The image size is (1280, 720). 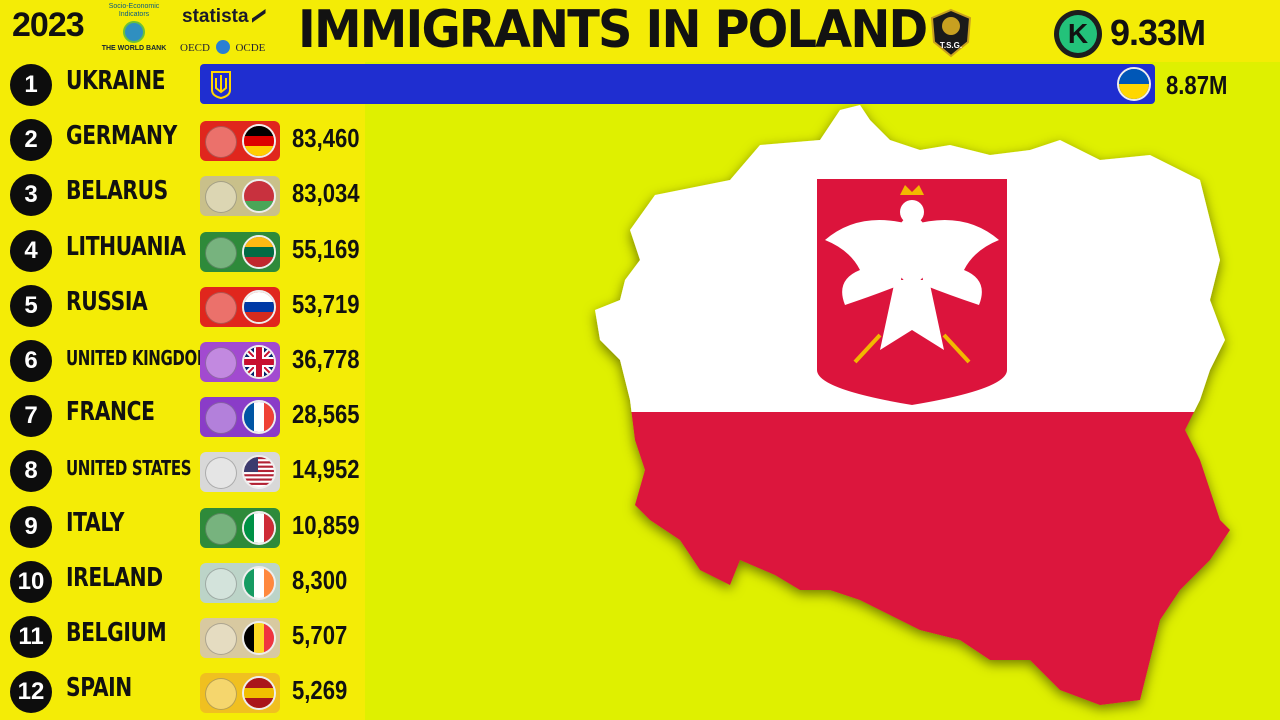 What do you see at coordinates (221, 639) in the screenshot?
I see `belgium-emblem-icon` at bounding box center [221, 639].